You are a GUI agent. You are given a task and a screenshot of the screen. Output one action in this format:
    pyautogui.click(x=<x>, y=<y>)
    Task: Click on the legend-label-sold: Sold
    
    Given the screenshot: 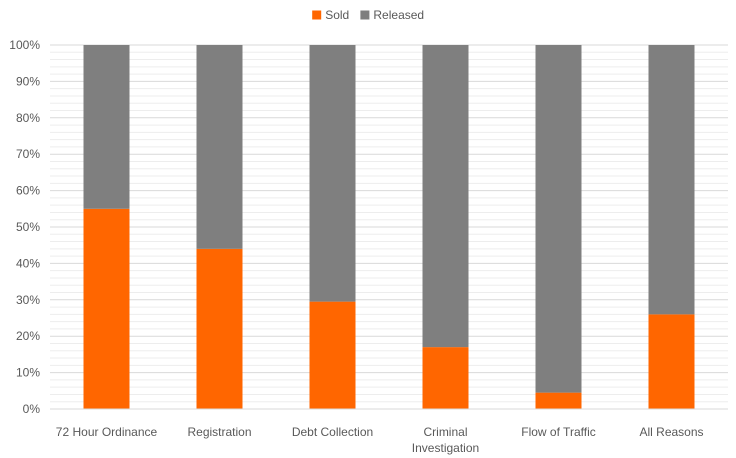 What is the action you would take?
    pyautogui.click(x=337, y=15)
    